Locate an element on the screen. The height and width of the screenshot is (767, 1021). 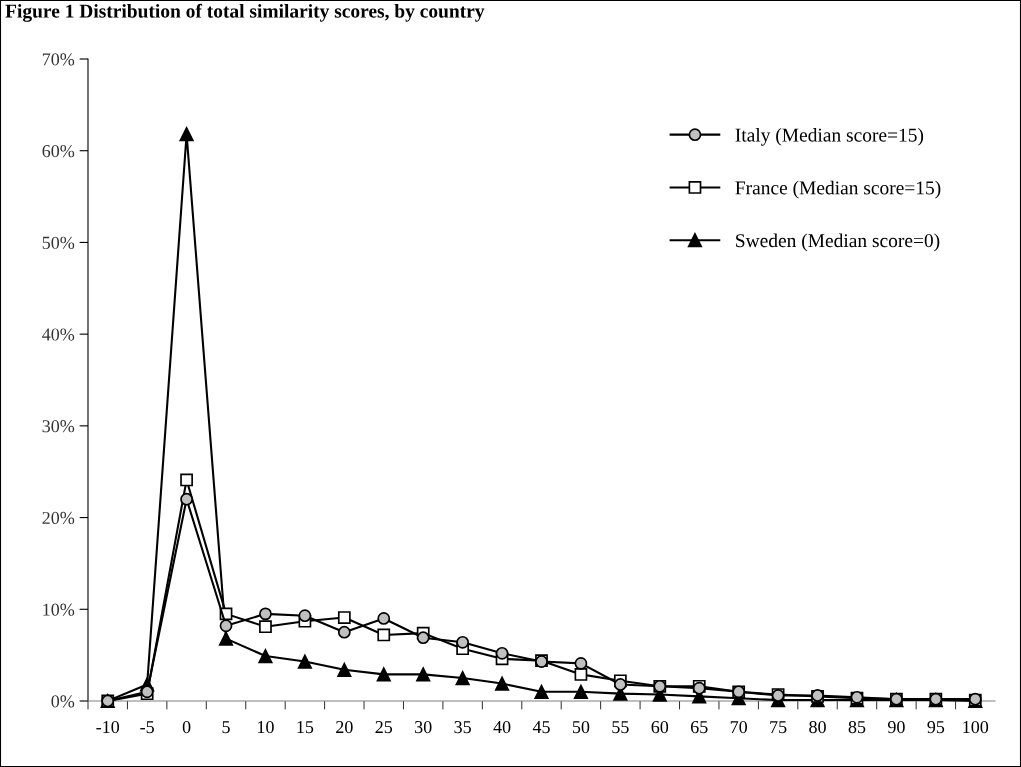
x-tick-label: 0 is located at coordinates (186, 727).